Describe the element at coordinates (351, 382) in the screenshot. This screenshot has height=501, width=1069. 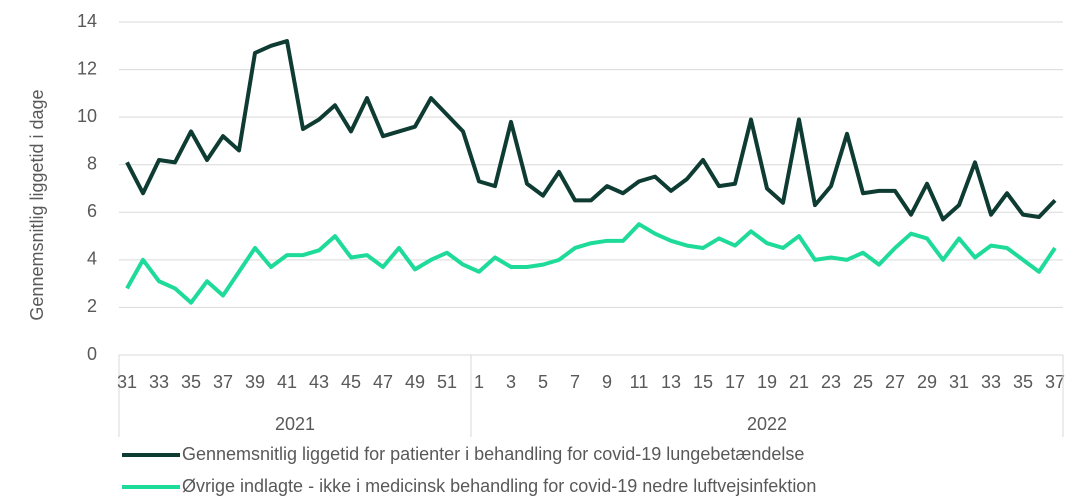
I see `x-tick-label: 45` at that location.